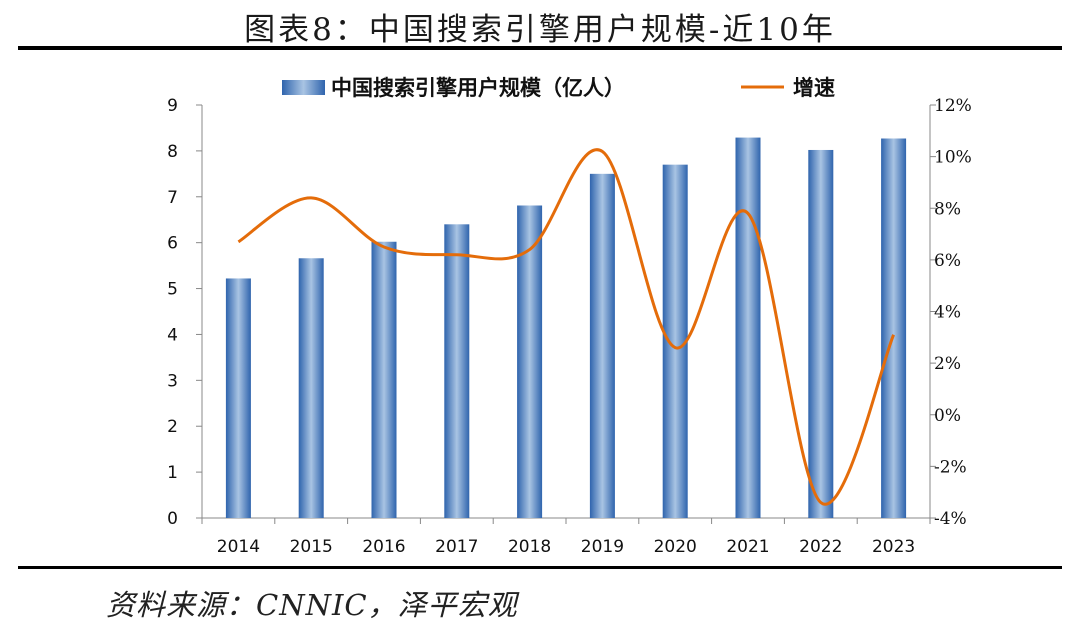 Image resolution: width=1080 pixels, height=637 pixels. Describe the element at coordinates (238, 398) in the screenshot. I see `bar-2014` at that location.